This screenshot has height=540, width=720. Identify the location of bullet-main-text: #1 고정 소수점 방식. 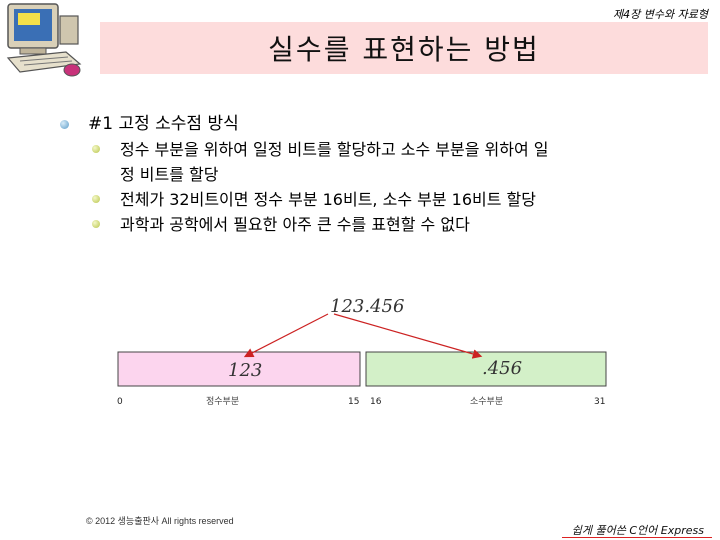
(163, 124).